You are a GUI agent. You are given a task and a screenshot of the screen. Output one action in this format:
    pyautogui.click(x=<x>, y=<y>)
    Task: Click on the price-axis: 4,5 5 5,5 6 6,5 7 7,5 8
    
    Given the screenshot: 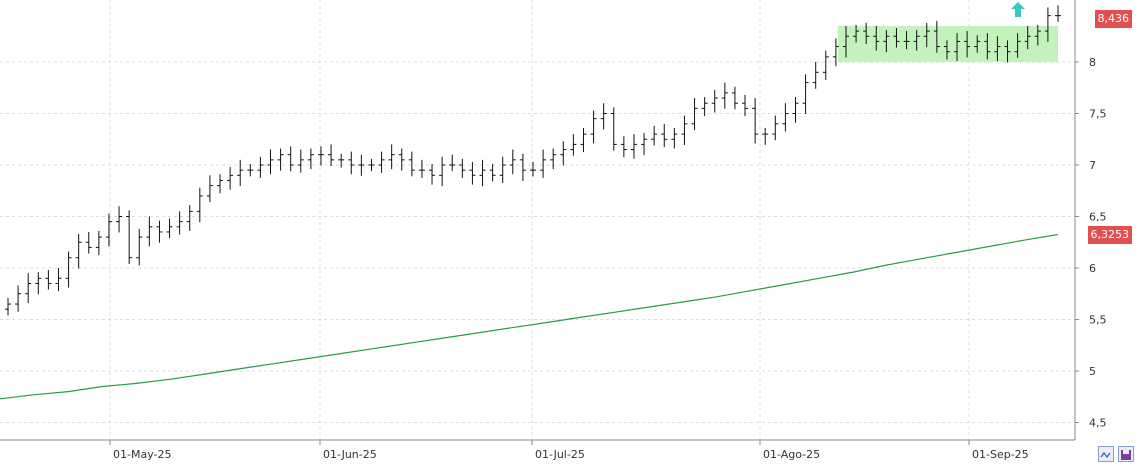 What is the action you would take?
    pyautogui.click(x=1090, y=220)
    